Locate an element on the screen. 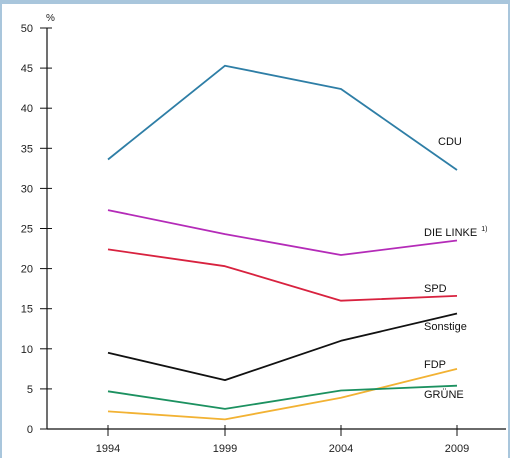 The width and height of the screenshot is (510, 462). series-line-spd is located at coordinates (282, 275).